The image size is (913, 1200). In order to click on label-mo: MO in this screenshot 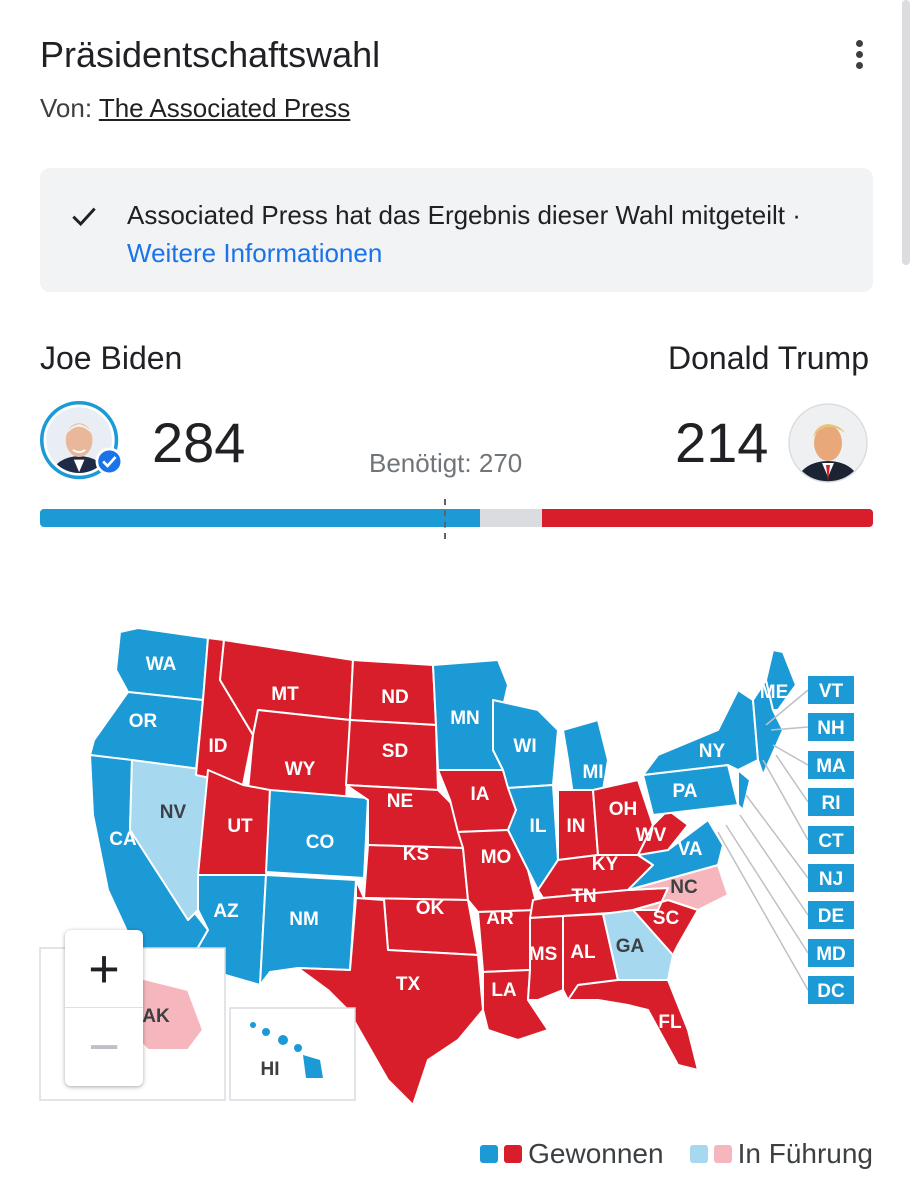, I will do `click(496, 857)`.